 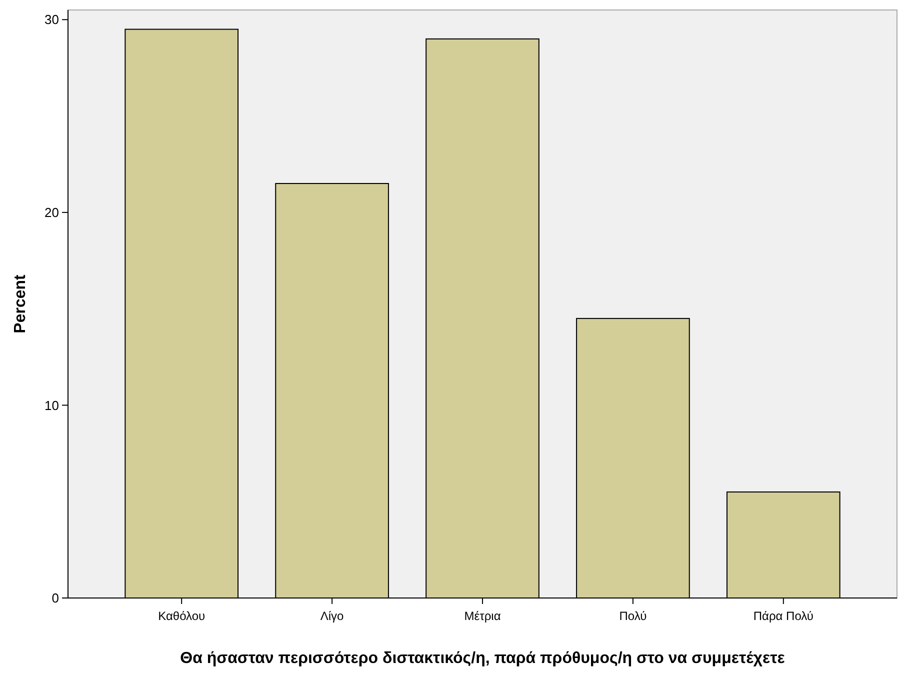 What do you see at coordinates (482, 616) in the screenshot?
I see `x-tick-label: Μέτρια` at bounding box center [482, 616].